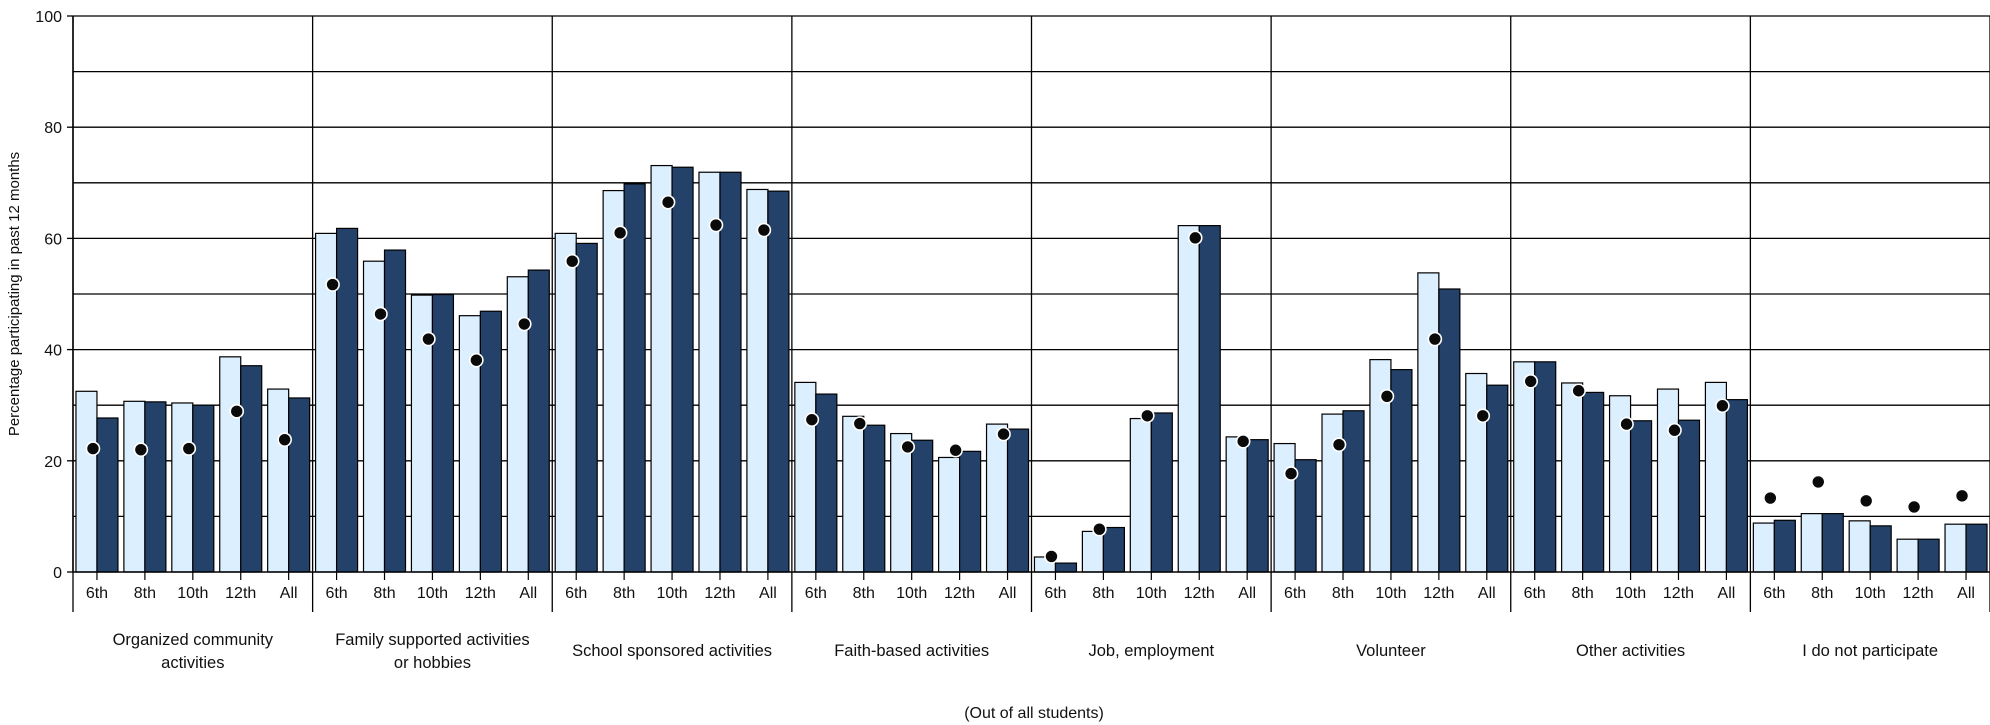  I want to click on y-tick-label: 20, so click(53, 462).